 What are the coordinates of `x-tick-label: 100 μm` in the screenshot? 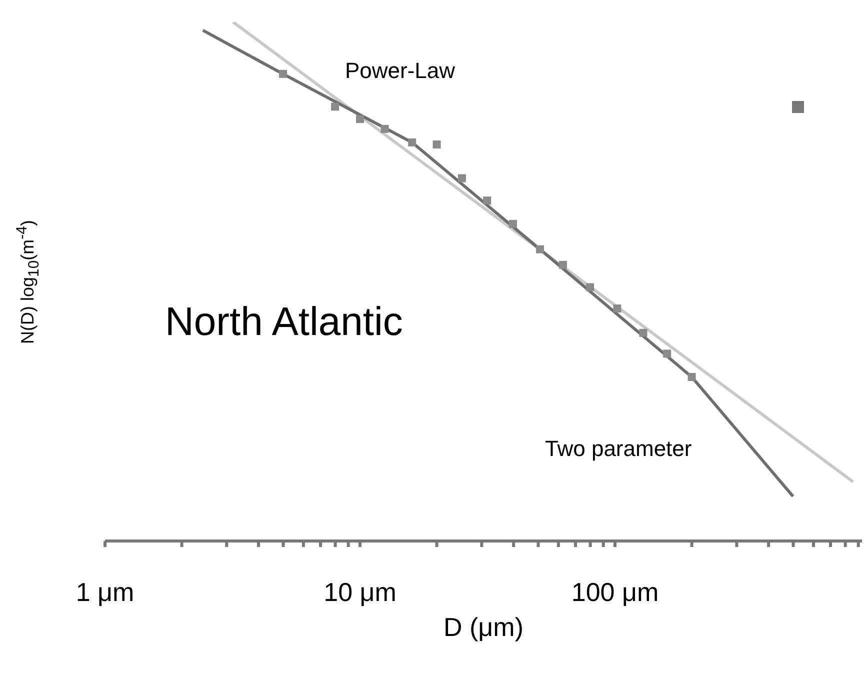 It's located at (615, 592).